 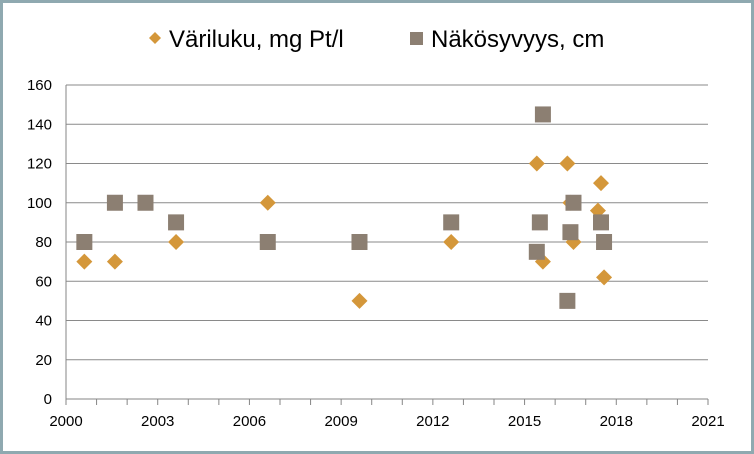 I want to click on y-tick-label: 40, so click(x=43, y=321).